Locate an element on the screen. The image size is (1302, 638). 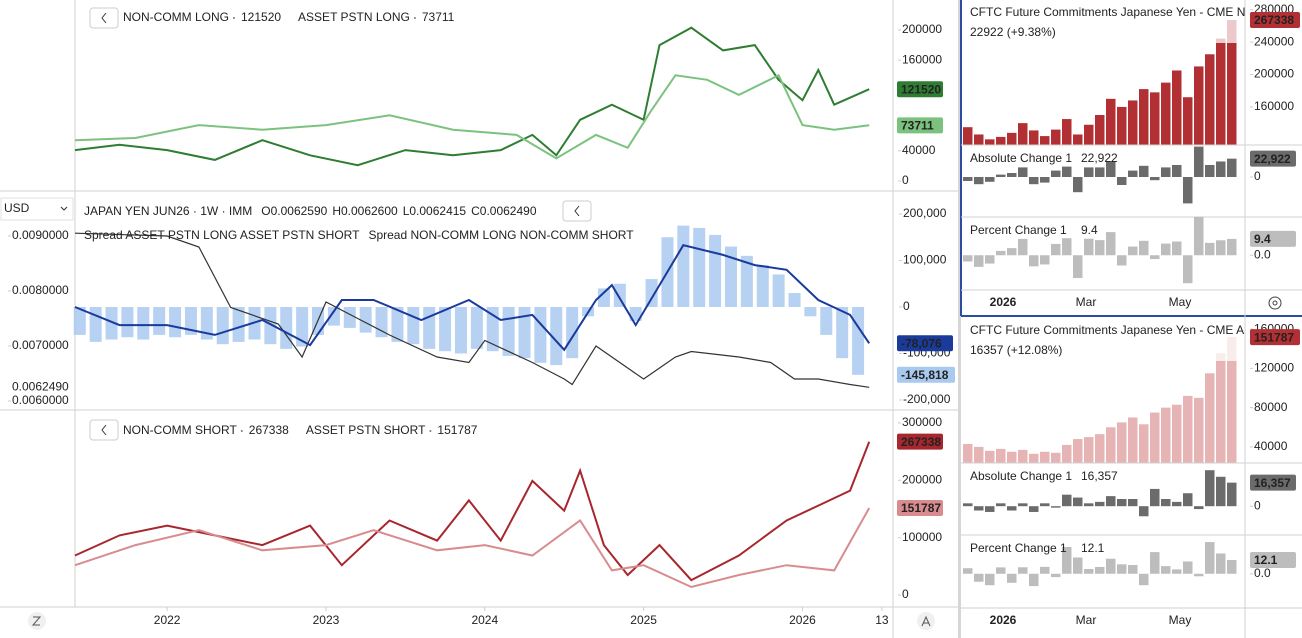
y-tick-label: 240000 is located at coordinates (1274, 41).